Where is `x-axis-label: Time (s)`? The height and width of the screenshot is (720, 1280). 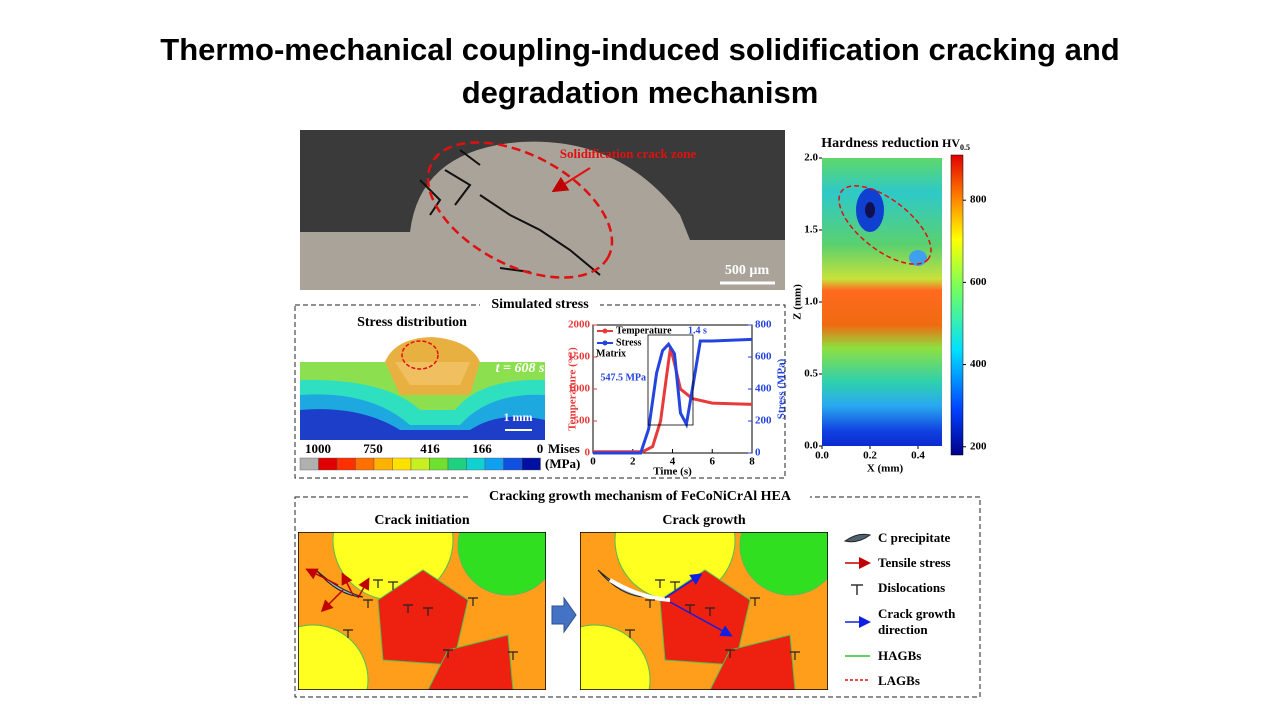
x-axis-label: Time (s) is located at coordinates (672, 472).